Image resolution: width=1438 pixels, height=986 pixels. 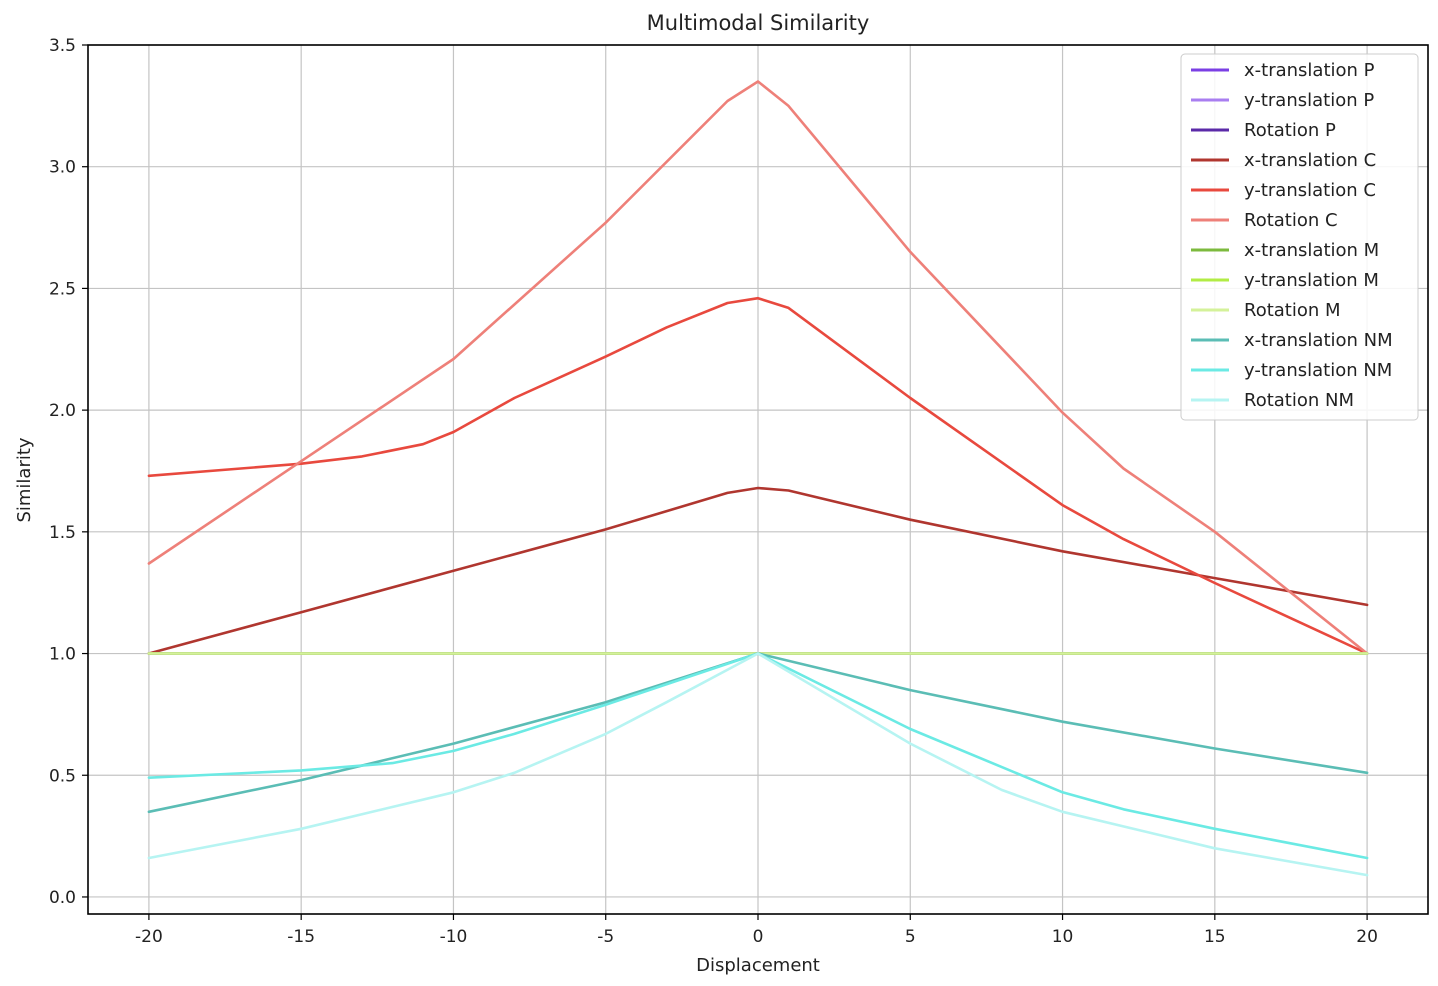 What do you see at coordinates (1318, 370) in the screenshot?
I see `legend-label: y-translation NM` at bounding box center [1318, 370].